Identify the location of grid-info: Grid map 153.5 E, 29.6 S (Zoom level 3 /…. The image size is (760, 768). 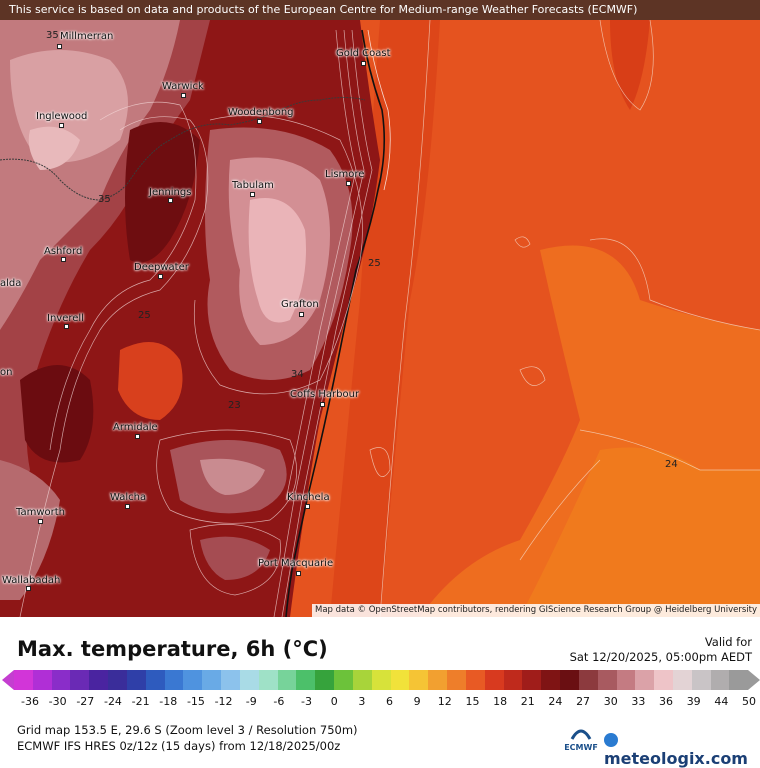
(187, 730).